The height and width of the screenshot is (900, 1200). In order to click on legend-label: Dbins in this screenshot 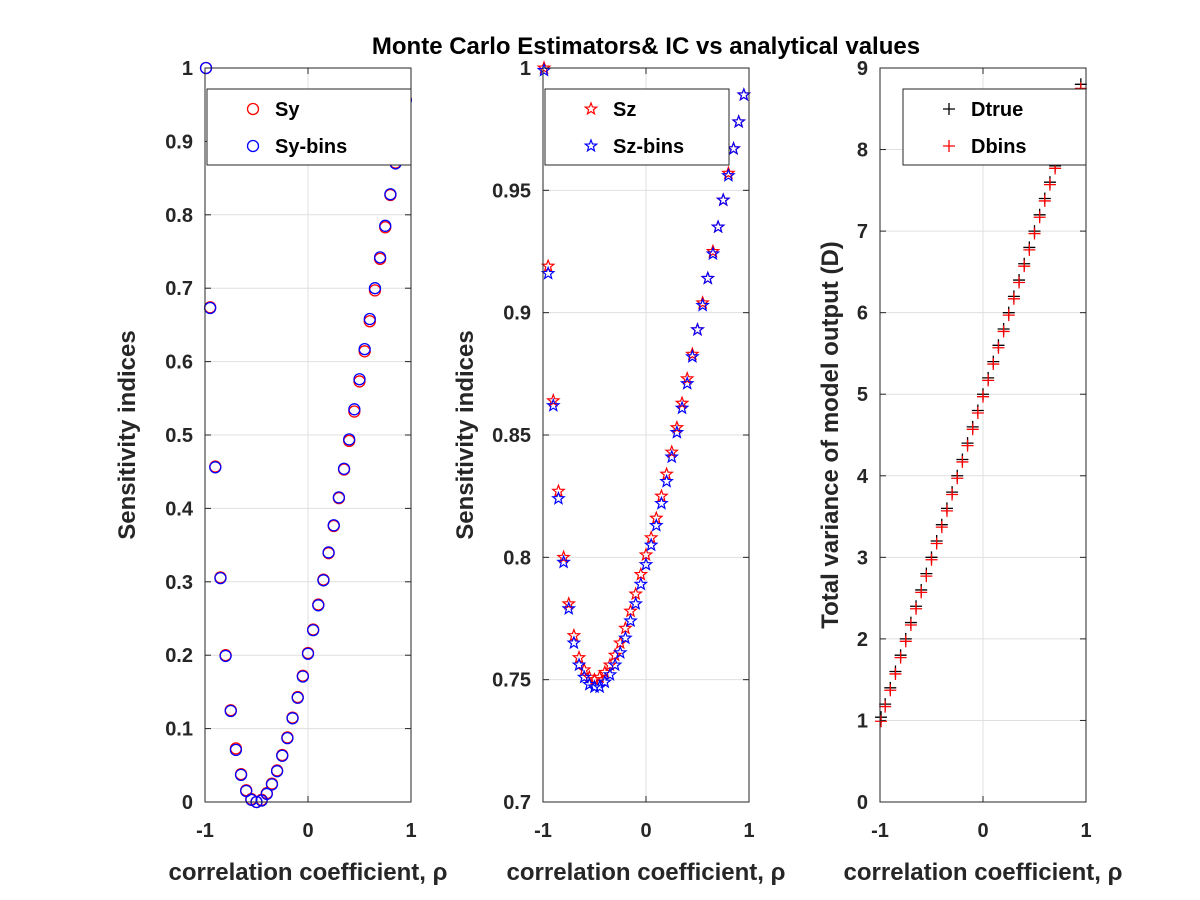, I will do `click(999, 147)`.